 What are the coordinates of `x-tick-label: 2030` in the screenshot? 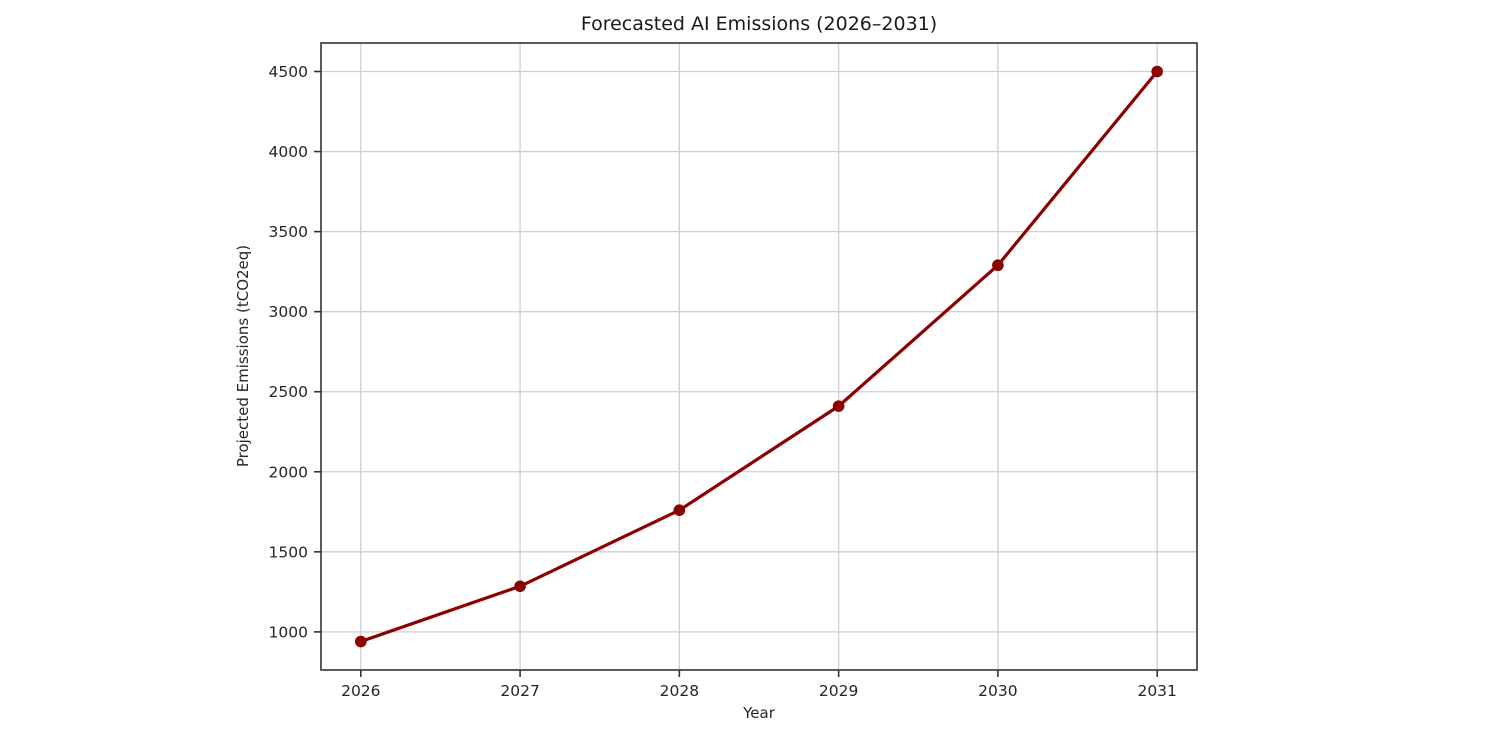 It's located at (997, 691).